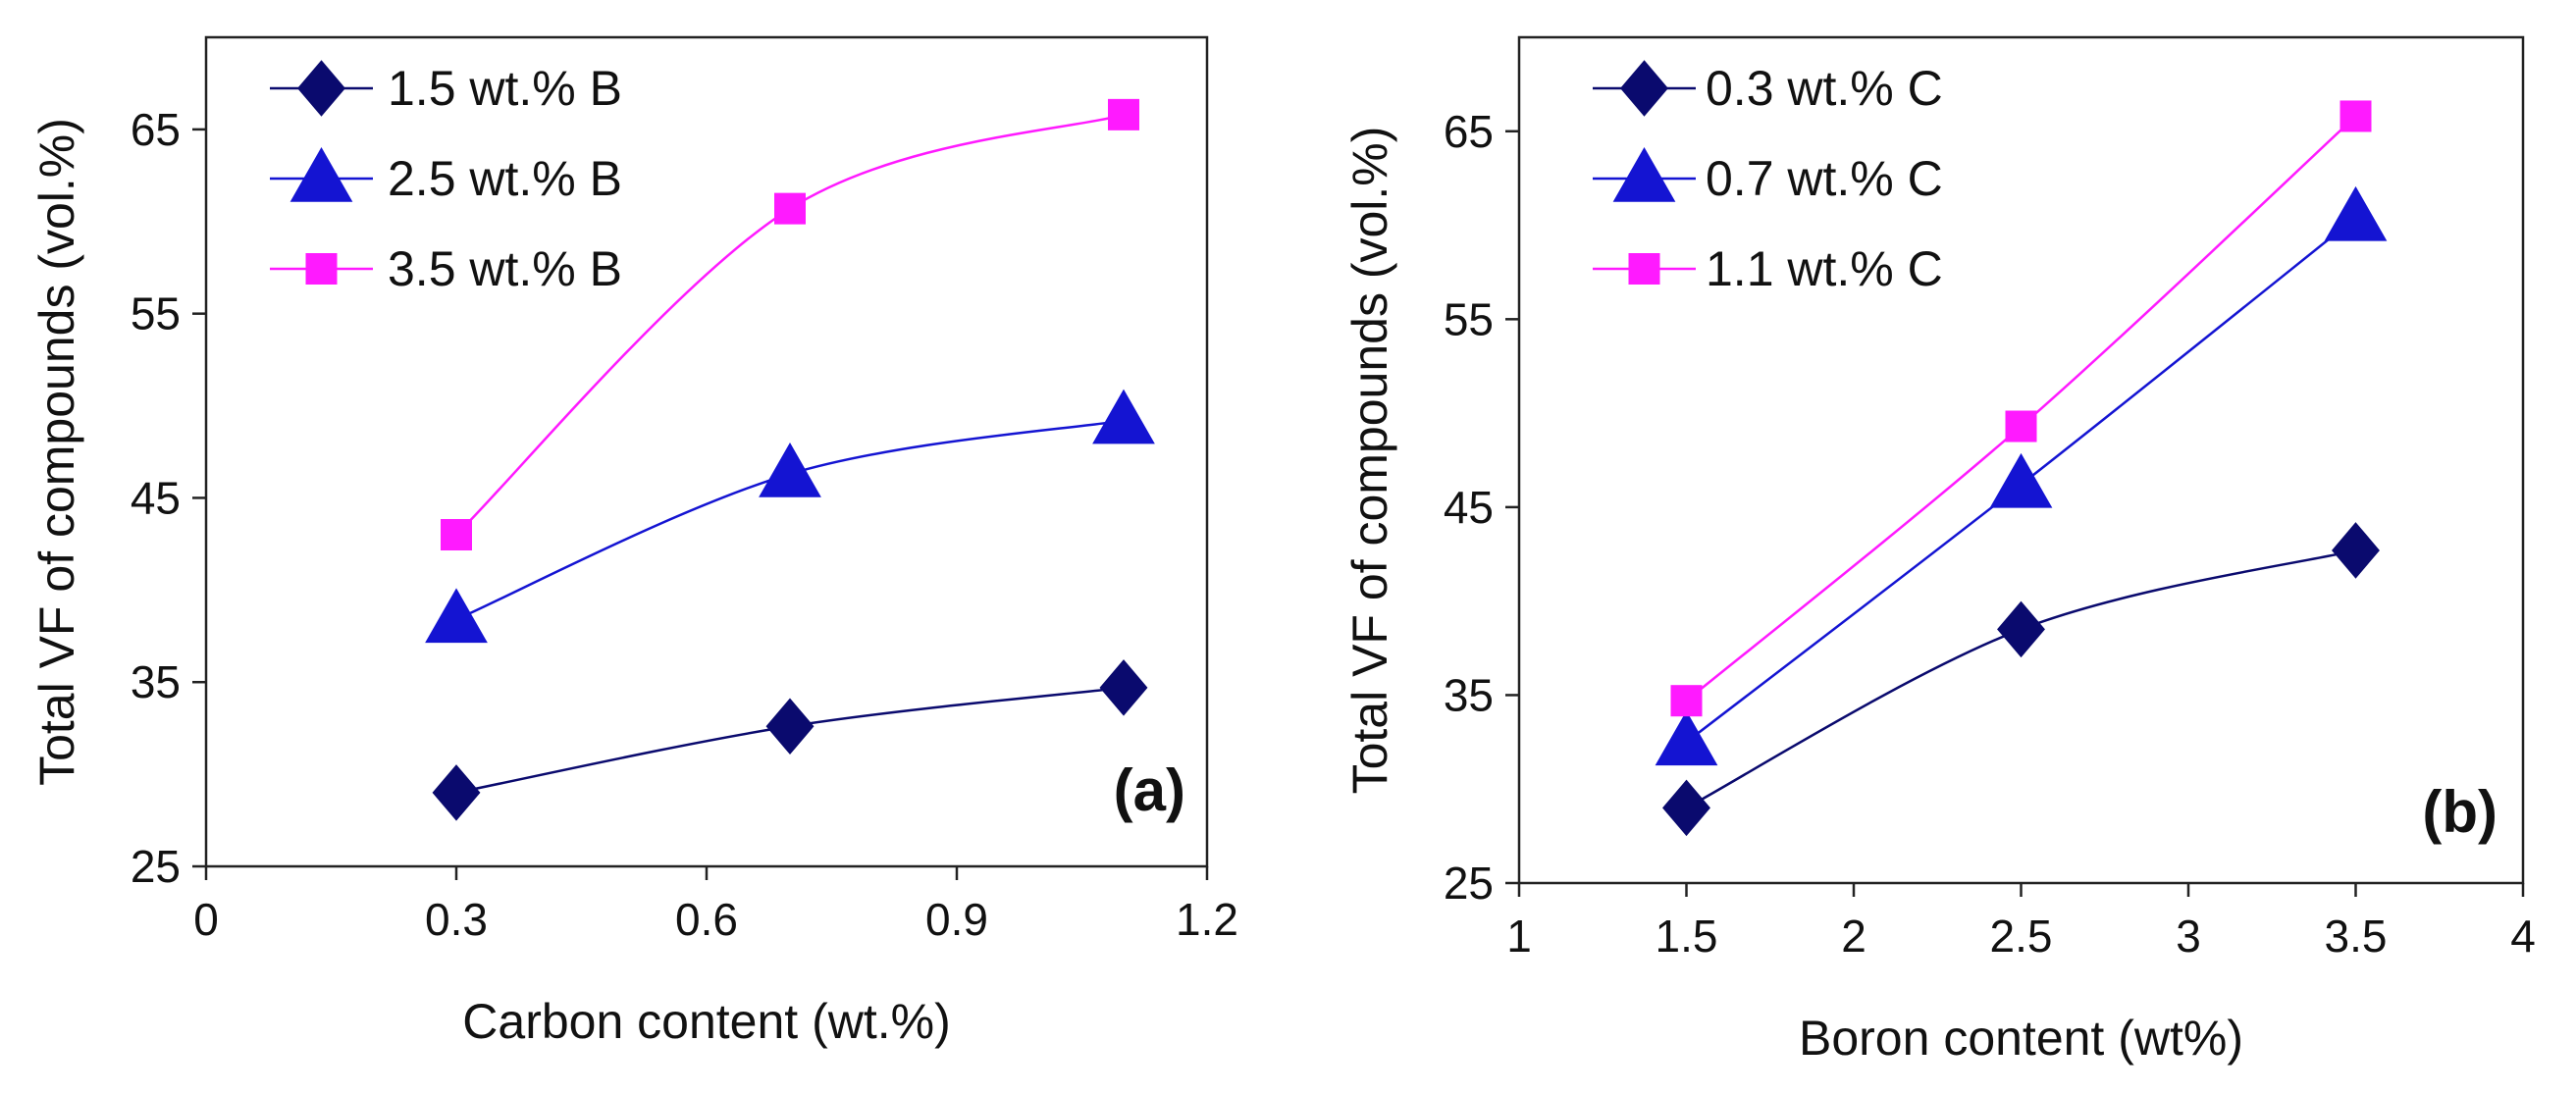 The image size is (2576, 1094). I want to click on panel-a-y-tick-label: 25, so click(156, 866).